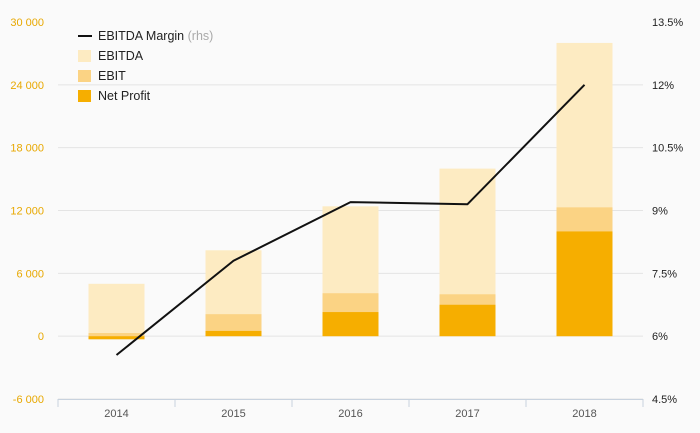  Describe the element at coordinates (660, 337) in the screenshot. I see `right-axis-tick-label: 6%` at that location.